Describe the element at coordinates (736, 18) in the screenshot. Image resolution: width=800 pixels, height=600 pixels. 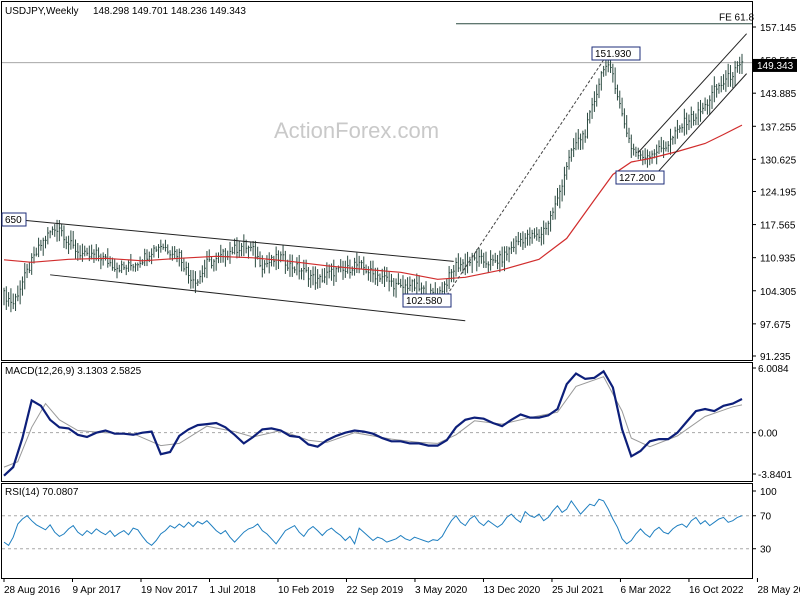
I see `fe-618-label: FE 61.8` at that location.